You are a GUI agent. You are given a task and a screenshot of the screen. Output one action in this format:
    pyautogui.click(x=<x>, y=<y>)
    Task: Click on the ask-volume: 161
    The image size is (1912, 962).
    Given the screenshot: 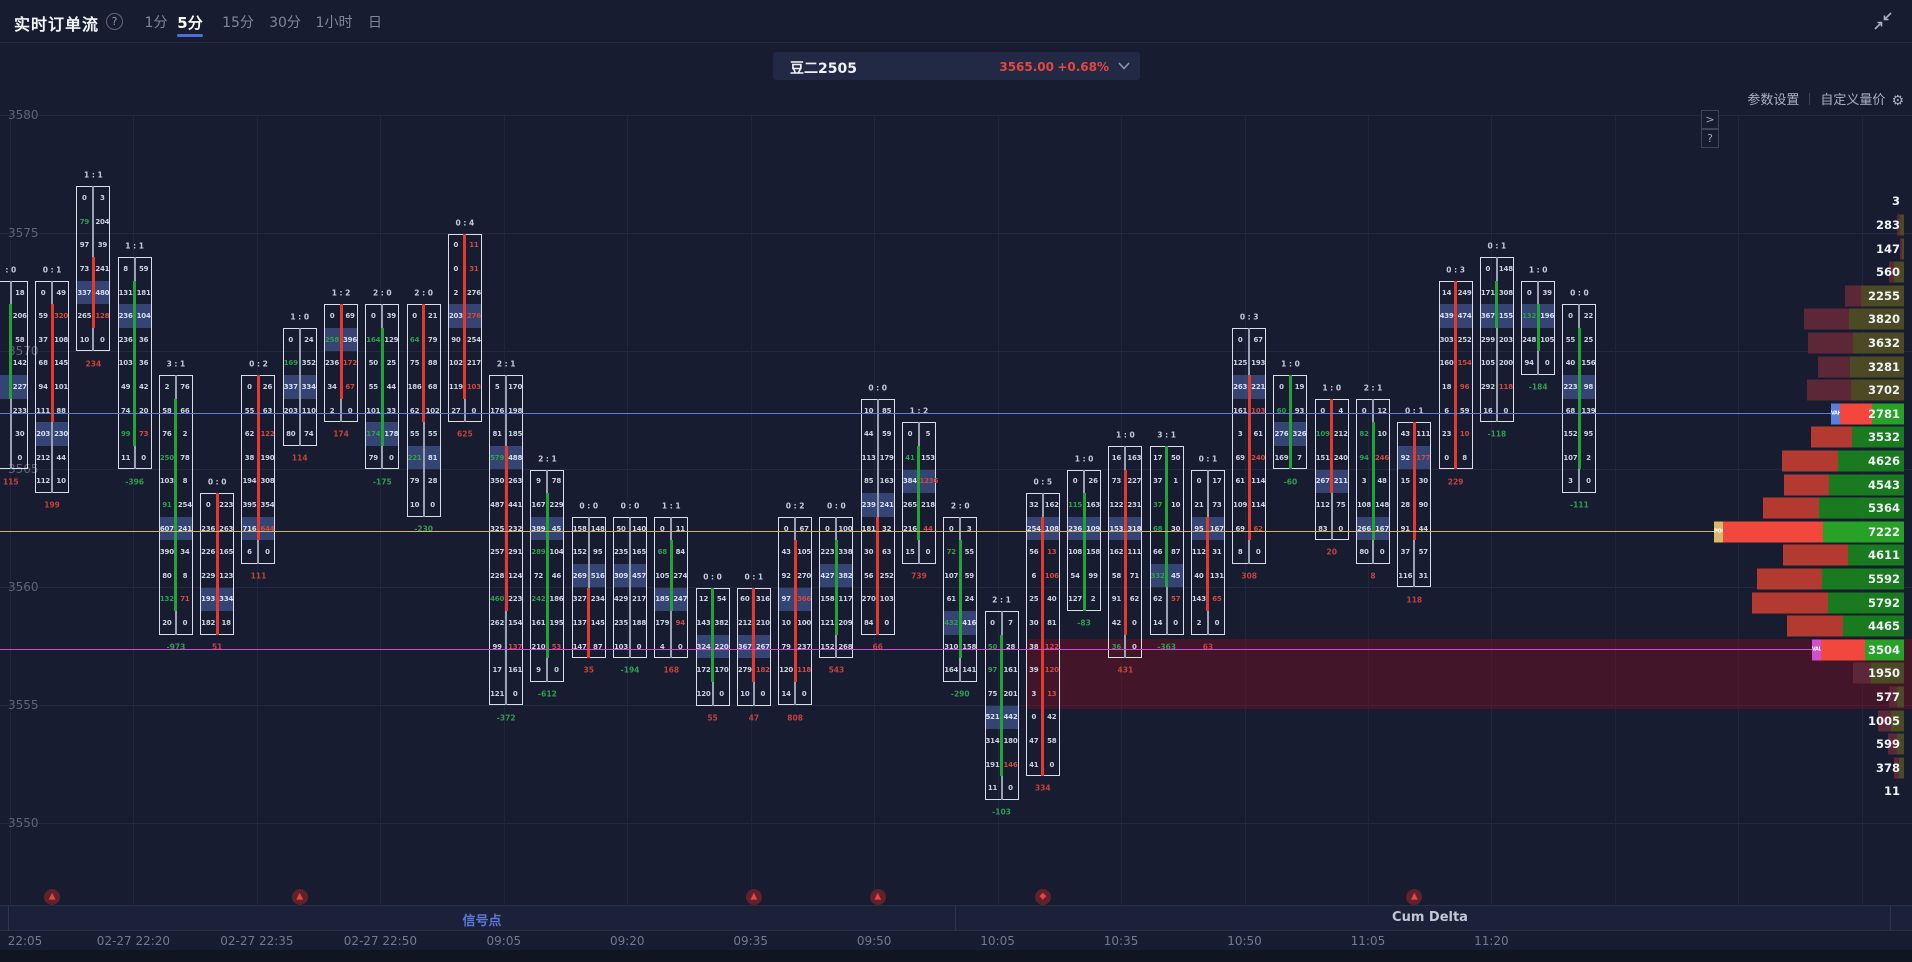 What is the action you would take?
    pyautogui.click(x=515, y=670)
    